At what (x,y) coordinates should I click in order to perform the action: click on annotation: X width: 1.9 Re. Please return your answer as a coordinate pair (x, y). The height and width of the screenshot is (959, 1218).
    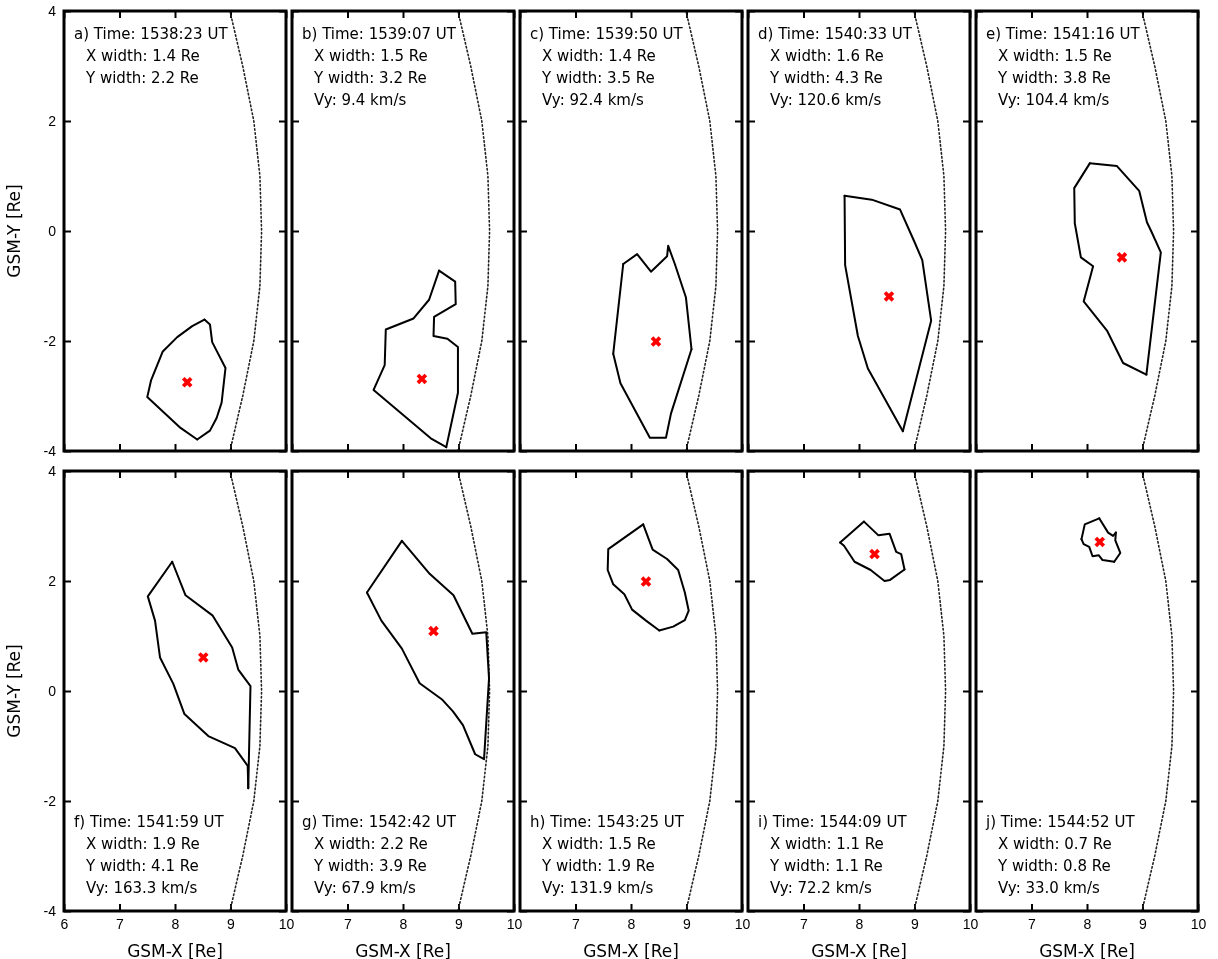
    Looking at the image, I should click on (143, 844).